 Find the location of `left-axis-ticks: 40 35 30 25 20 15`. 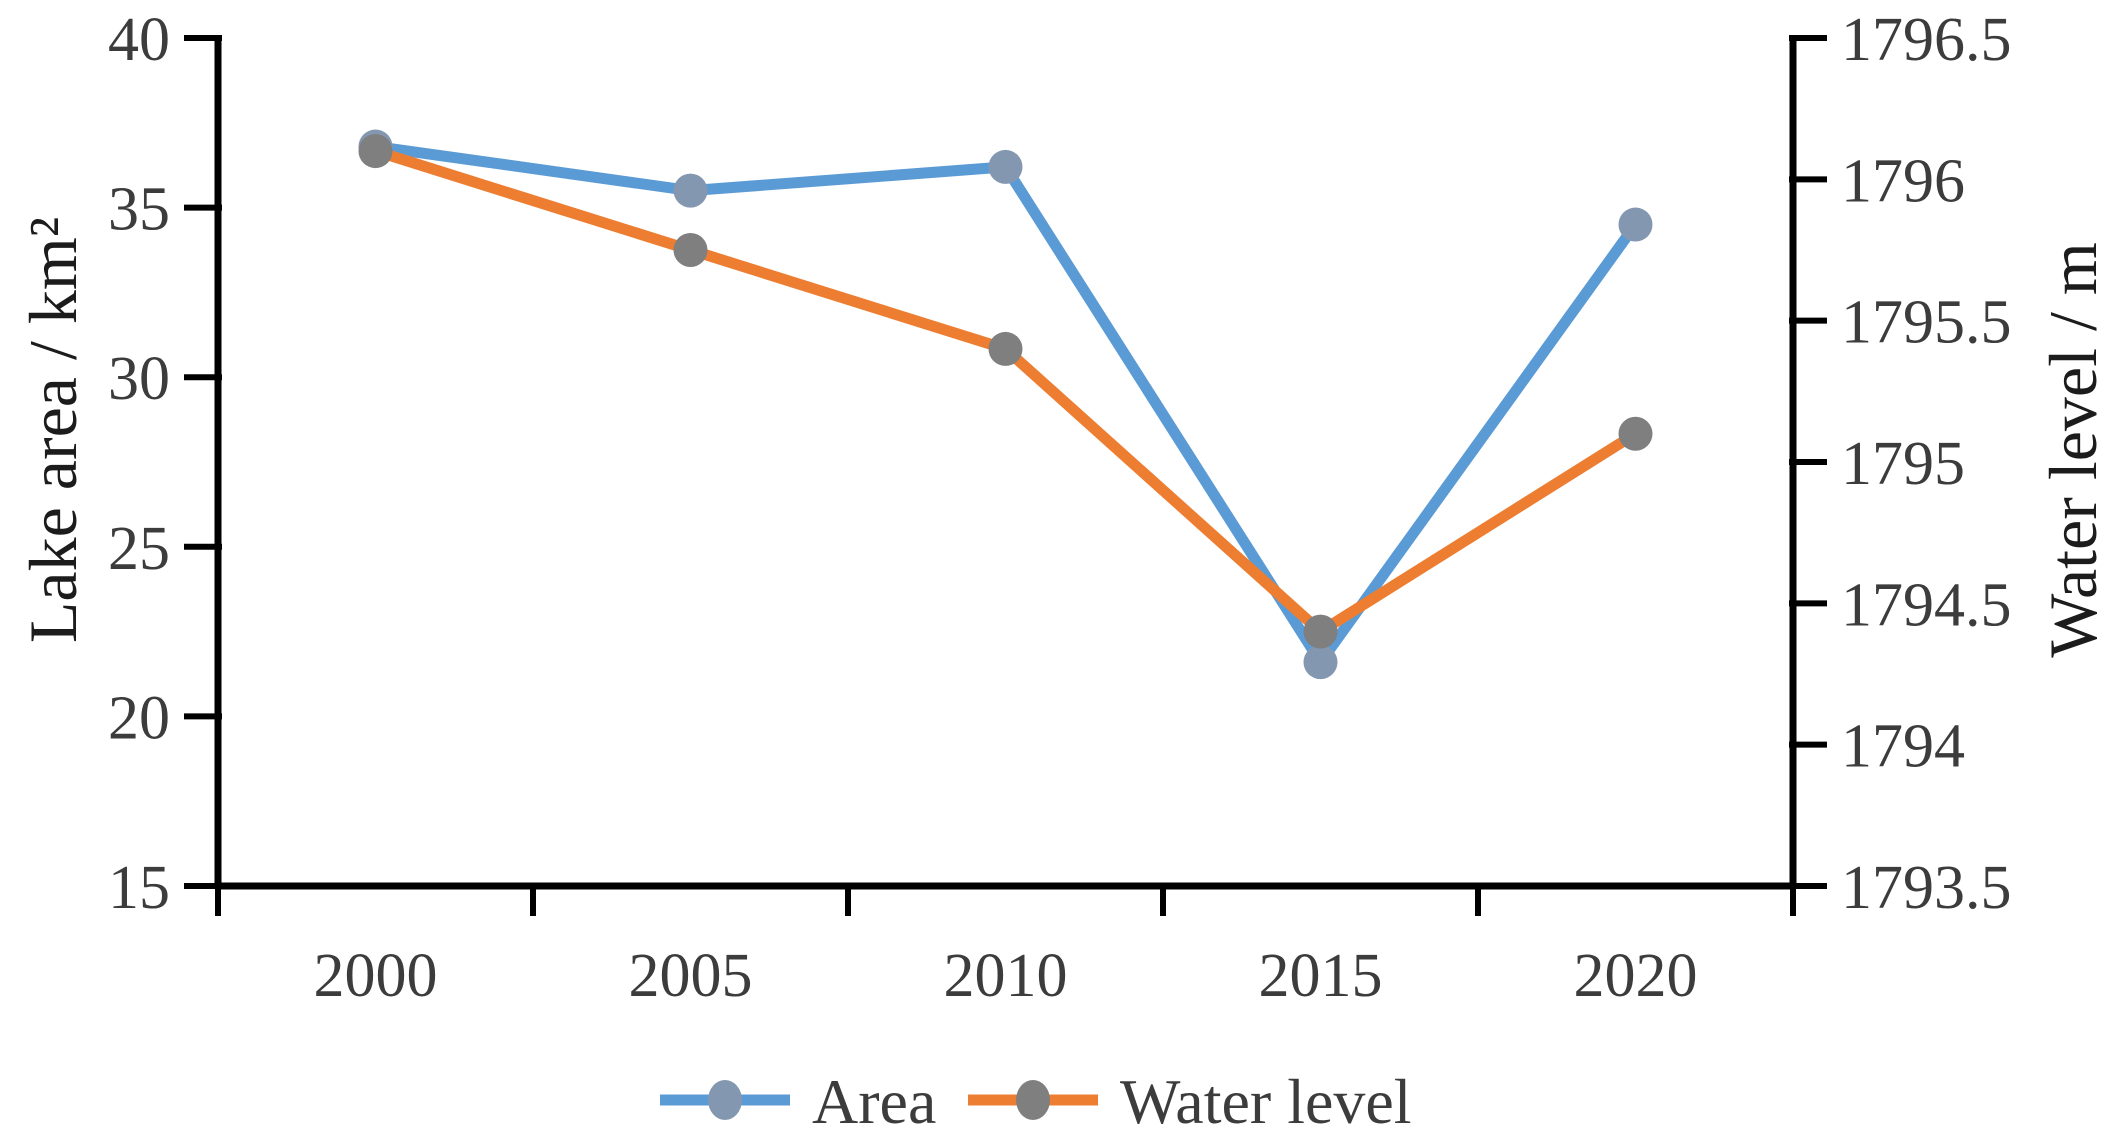

left-axis-ticks: 40 35 30 25 20 15 is located at coordinates (165, 464).